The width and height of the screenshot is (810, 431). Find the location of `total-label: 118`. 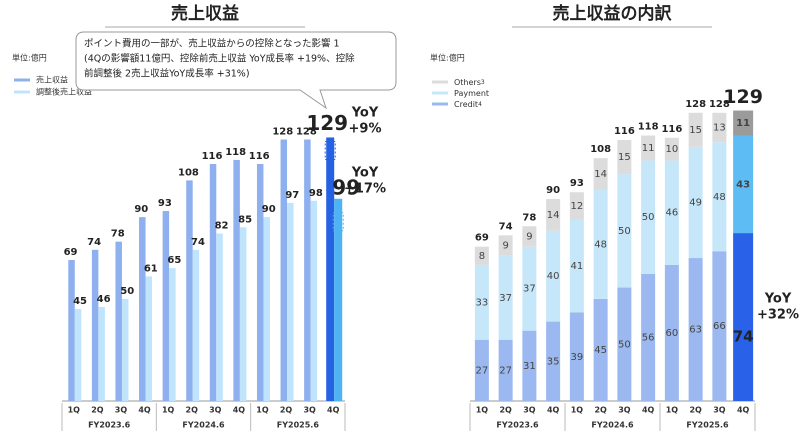

total-label: 118 is located at coordinates (648, 127).